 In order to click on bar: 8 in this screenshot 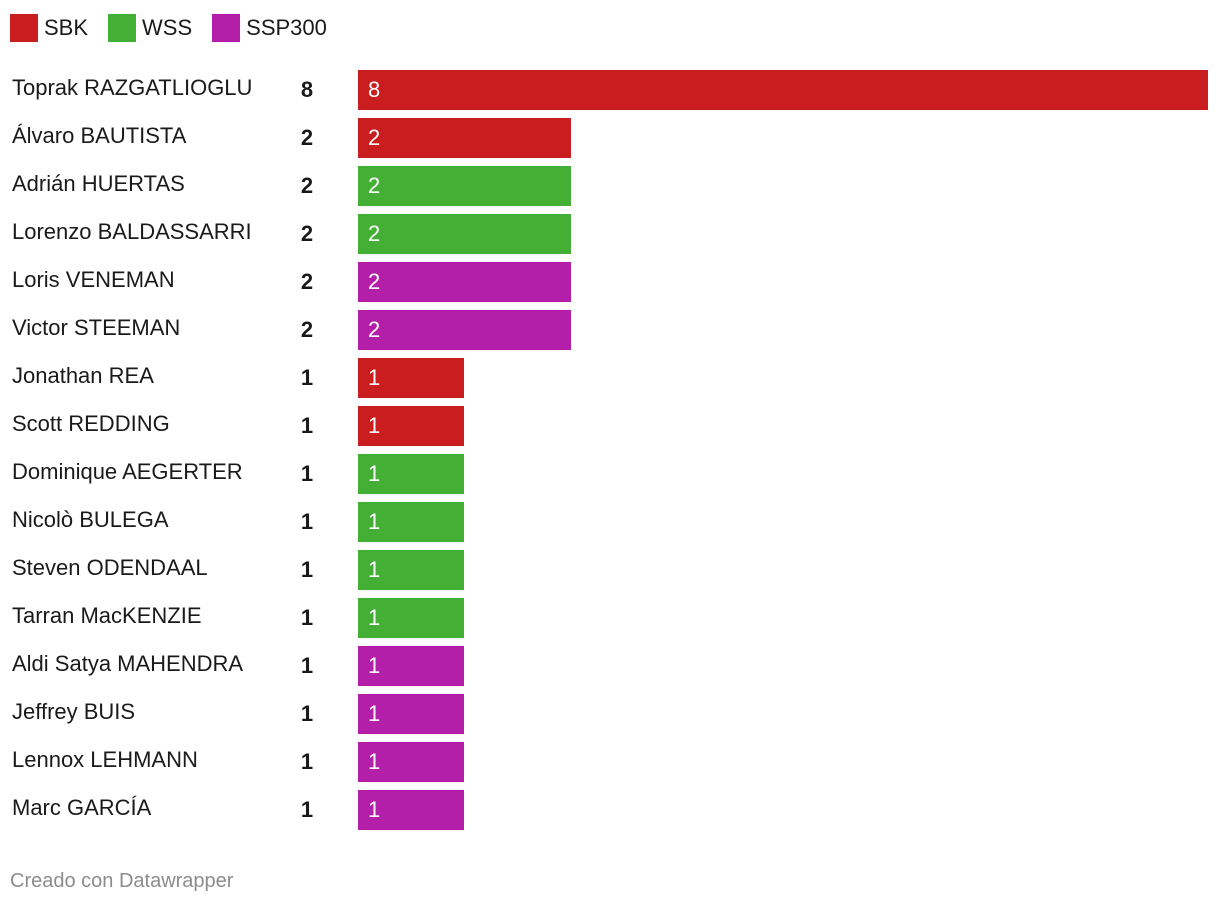, I will do `click(783, 90)`.